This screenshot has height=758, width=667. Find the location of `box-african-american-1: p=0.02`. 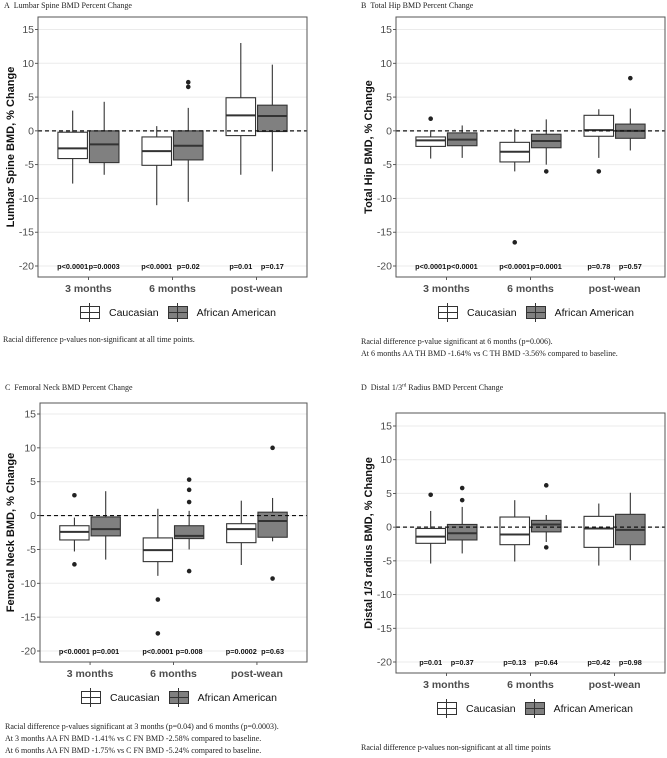

box-african-american-1: p=0.02 is located at coordinates (188, 175).